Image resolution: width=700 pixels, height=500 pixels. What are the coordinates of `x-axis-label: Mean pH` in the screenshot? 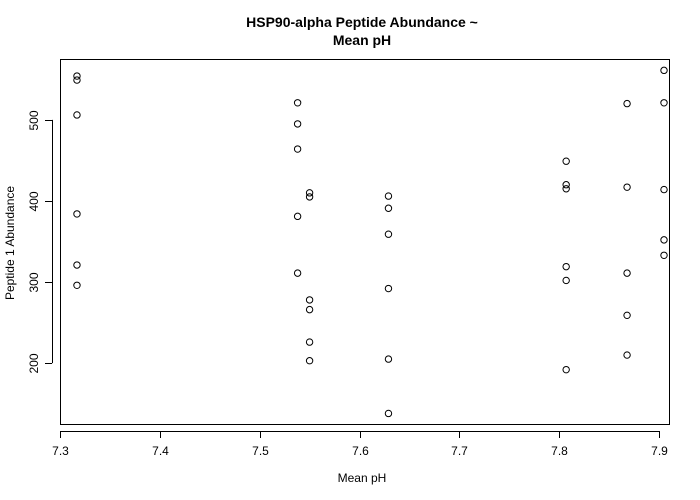 It's located at (362, 478).